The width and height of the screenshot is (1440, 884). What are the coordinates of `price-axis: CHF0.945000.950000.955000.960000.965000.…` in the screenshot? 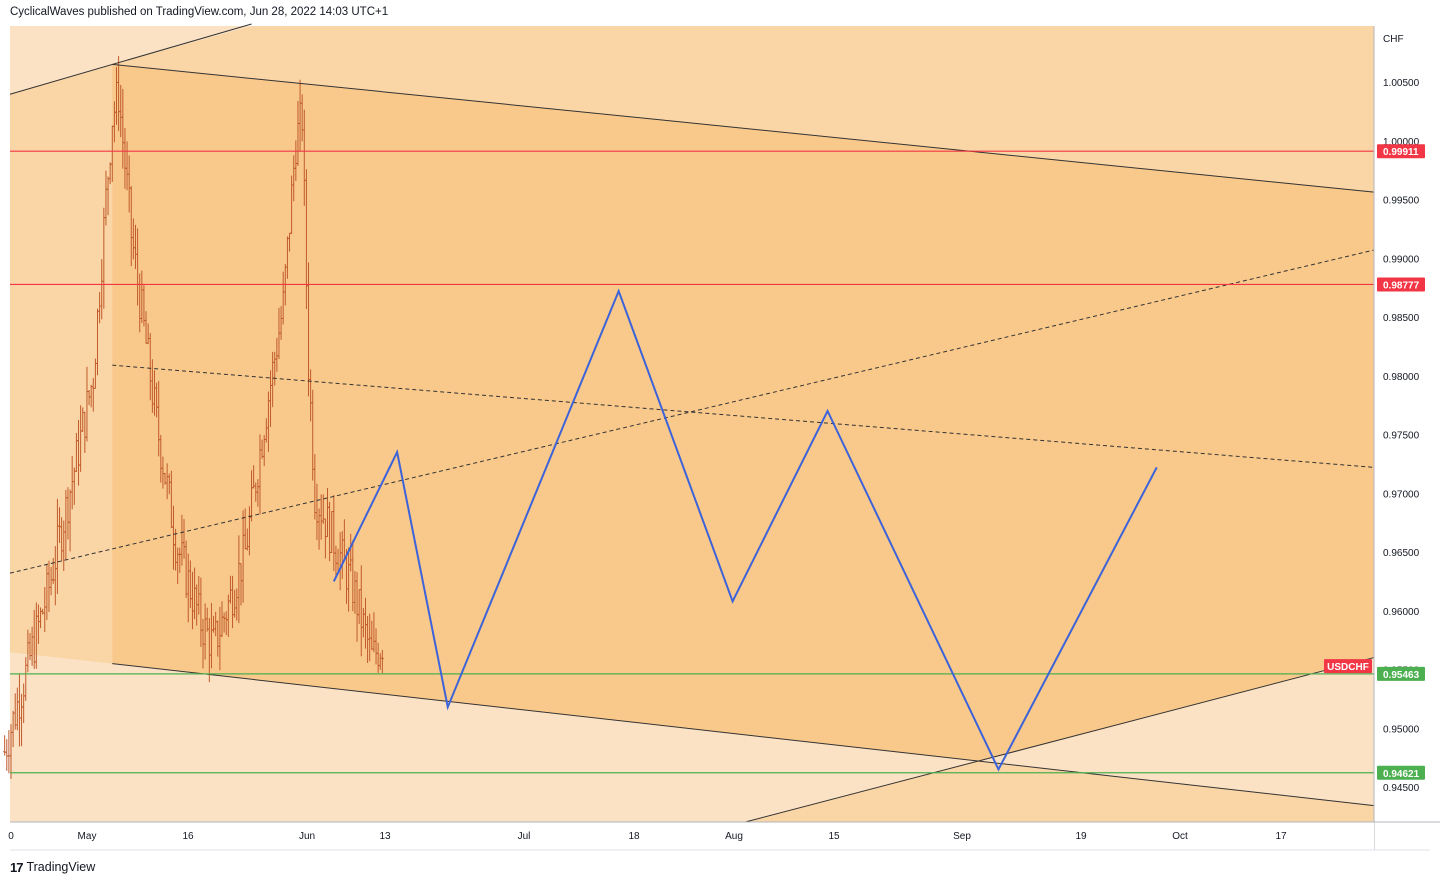 It's located at (1406, 438).